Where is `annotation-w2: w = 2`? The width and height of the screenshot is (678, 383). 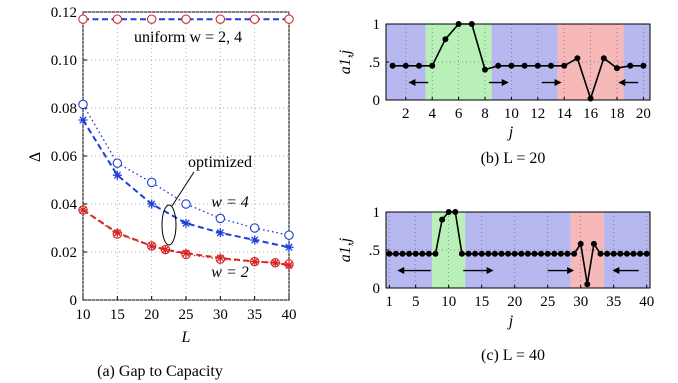 annotation-w2: w = 2 is located at coordinates (229, 272).